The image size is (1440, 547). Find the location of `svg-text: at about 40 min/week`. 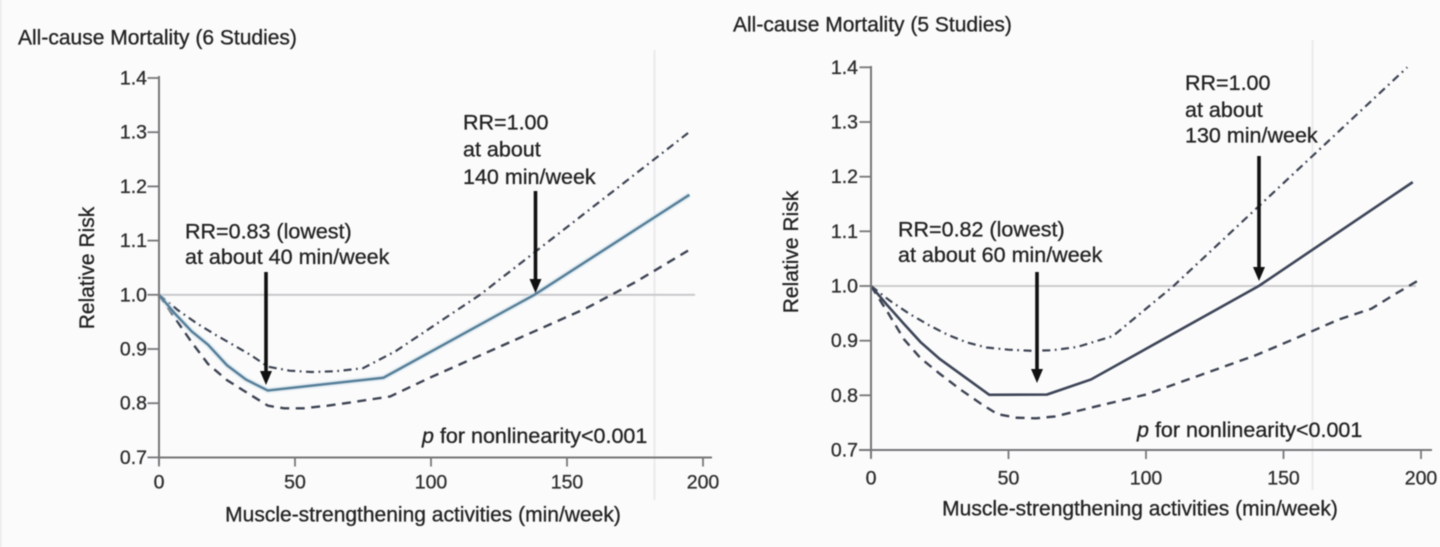

svg-text: at about 40 min/week is located at coordinates (287, 257).